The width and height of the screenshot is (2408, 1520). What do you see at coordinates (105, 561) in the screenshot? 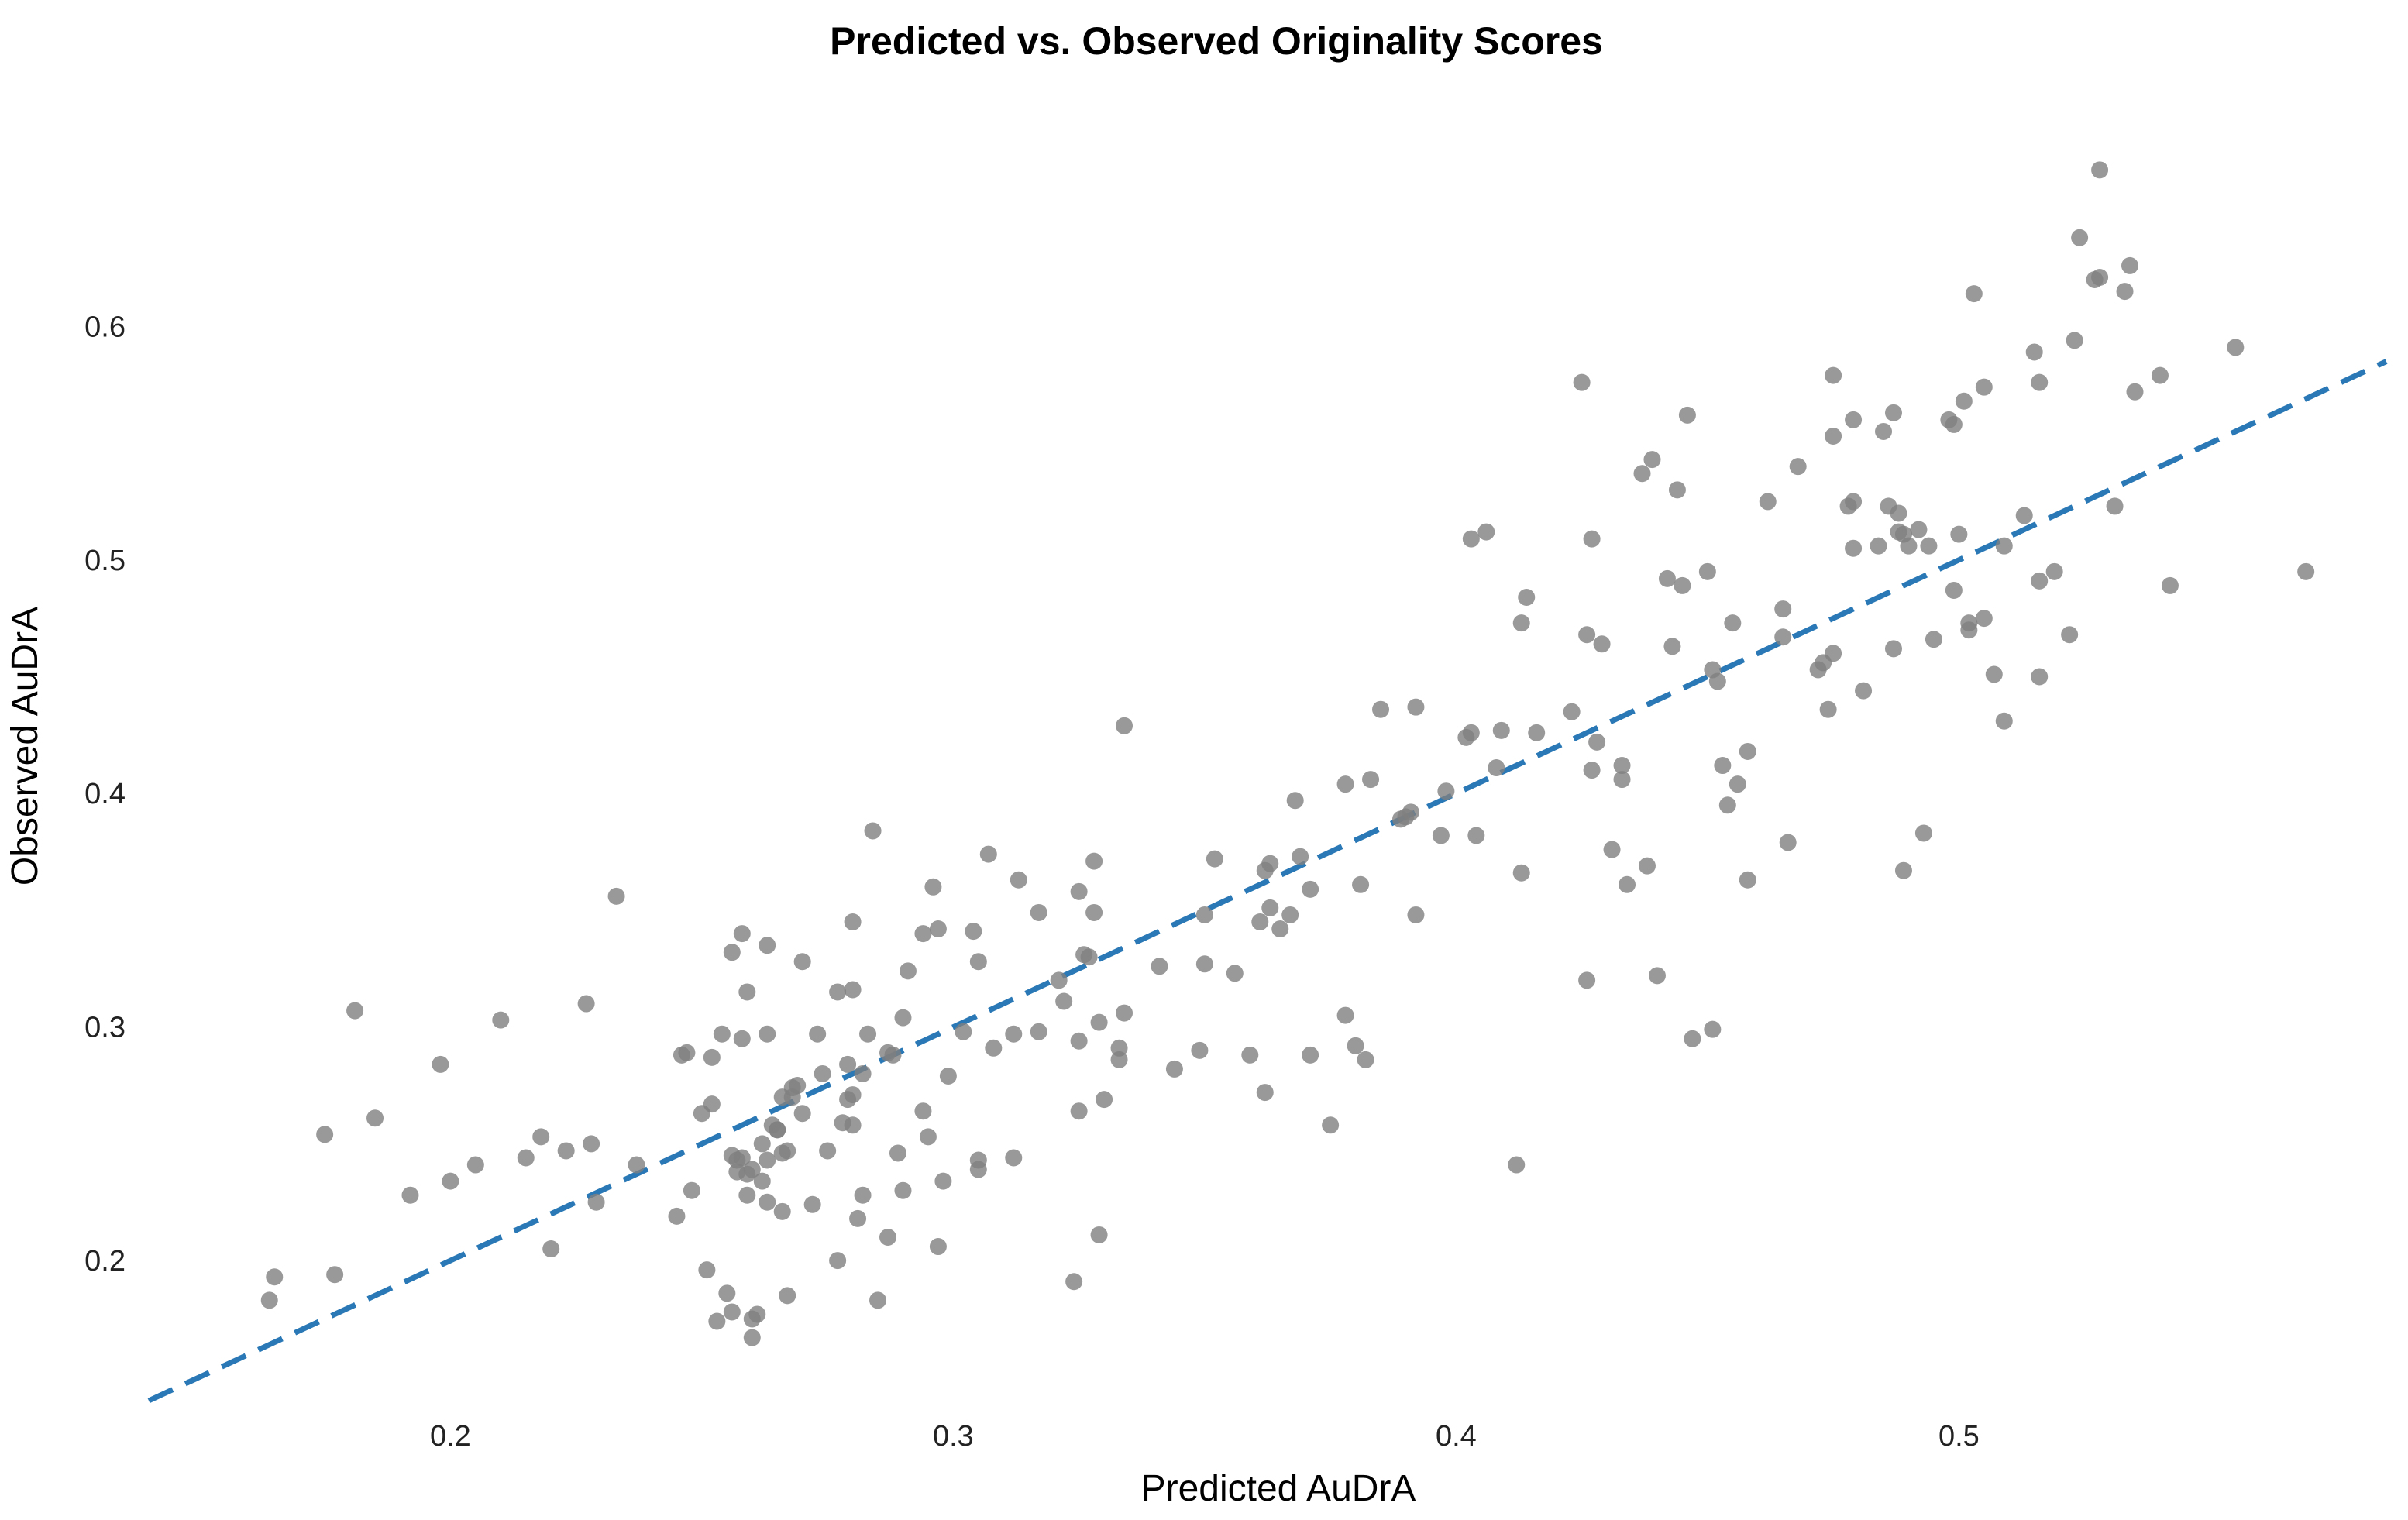
I see `y-tick-label: 0.5` at bounding box center [105, 561].